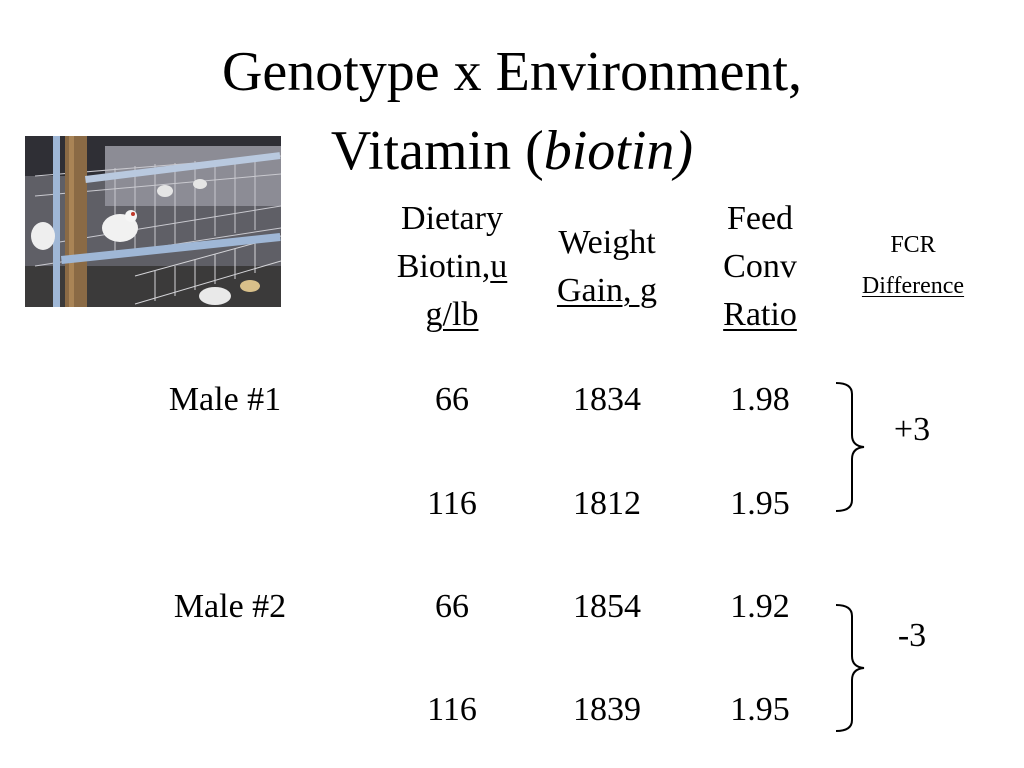 Image resolution: width=1024 pixels, height=768 pixels. Describe the element at coordinates (443, 266) in the screenshot. I see `header-biotin-line2a: Biotin,` at that location.